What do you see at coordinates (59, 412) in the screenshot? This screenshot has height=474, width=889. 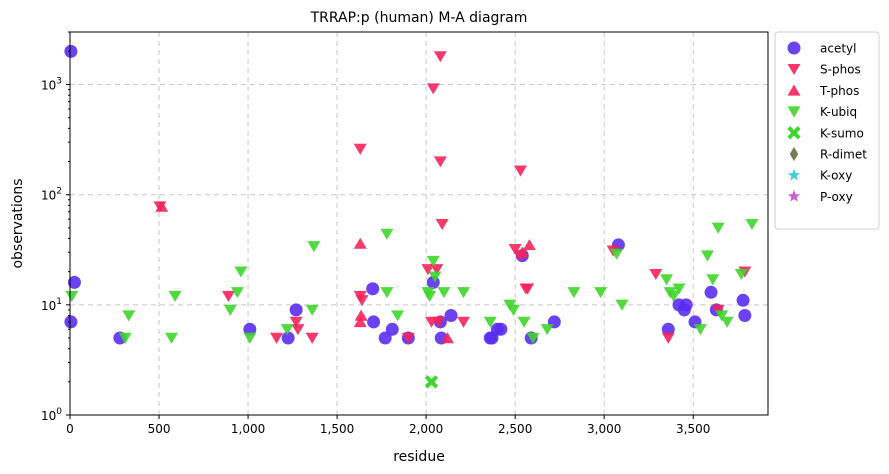 I see `y-tick-label-exponent: 0` at bounding box center [59, 412].